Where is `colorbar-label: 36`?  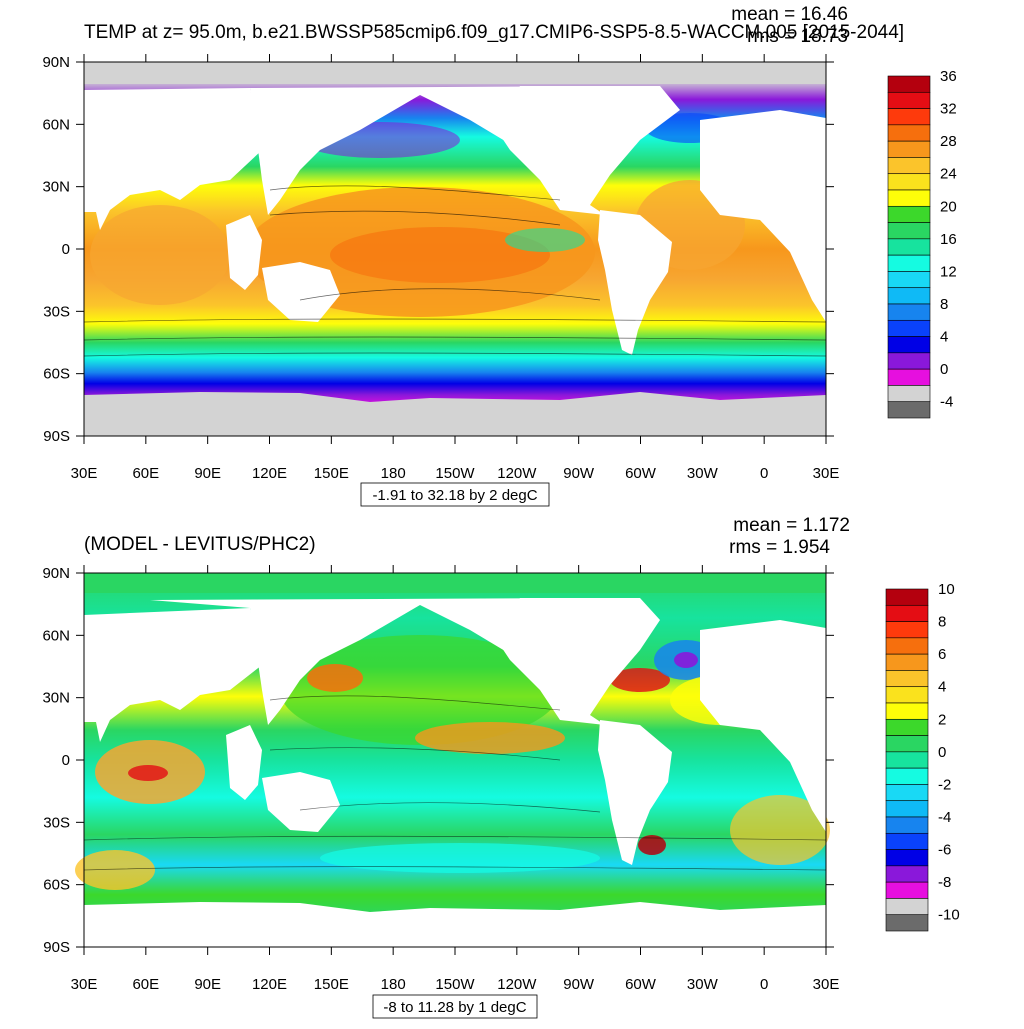
colorbar-label: 36 is located at coordinates (948, 76).